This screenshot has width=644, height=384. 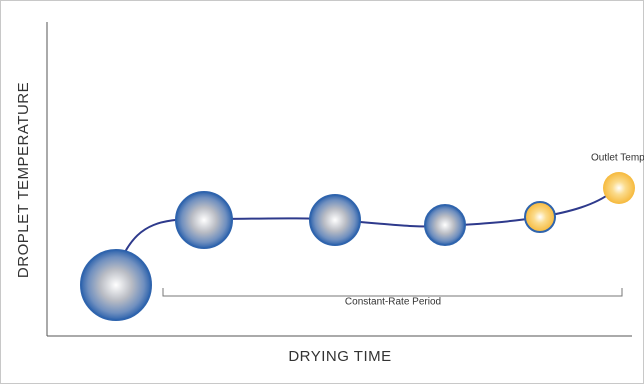 What do you see at coordinates (617, 158) in the screenshot?
I see `outlet-label: Outlet Temp` at bounding box center [617, 158].